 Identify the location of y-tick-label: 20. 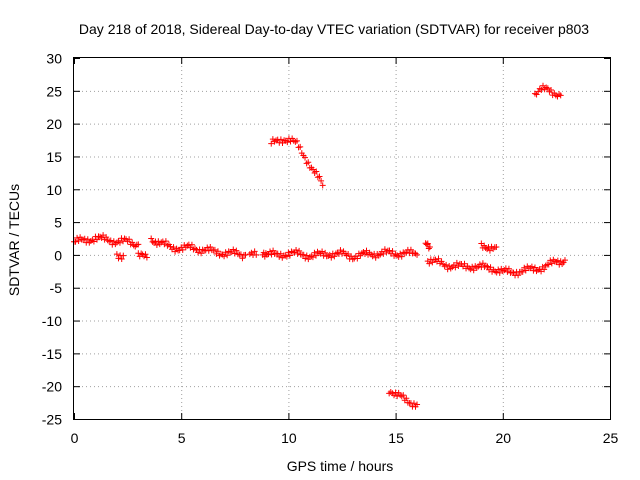
(54, 124).